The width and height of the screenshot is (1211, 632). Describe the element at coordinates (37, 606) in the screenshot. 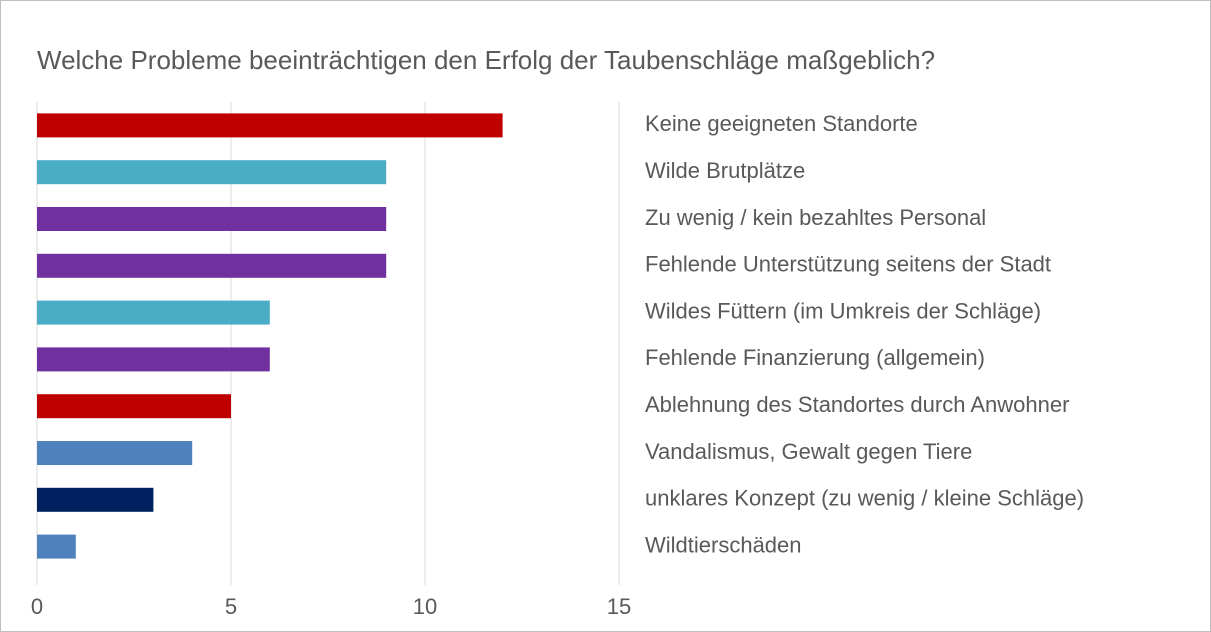

I see `x-tick-label: 0` at that location.